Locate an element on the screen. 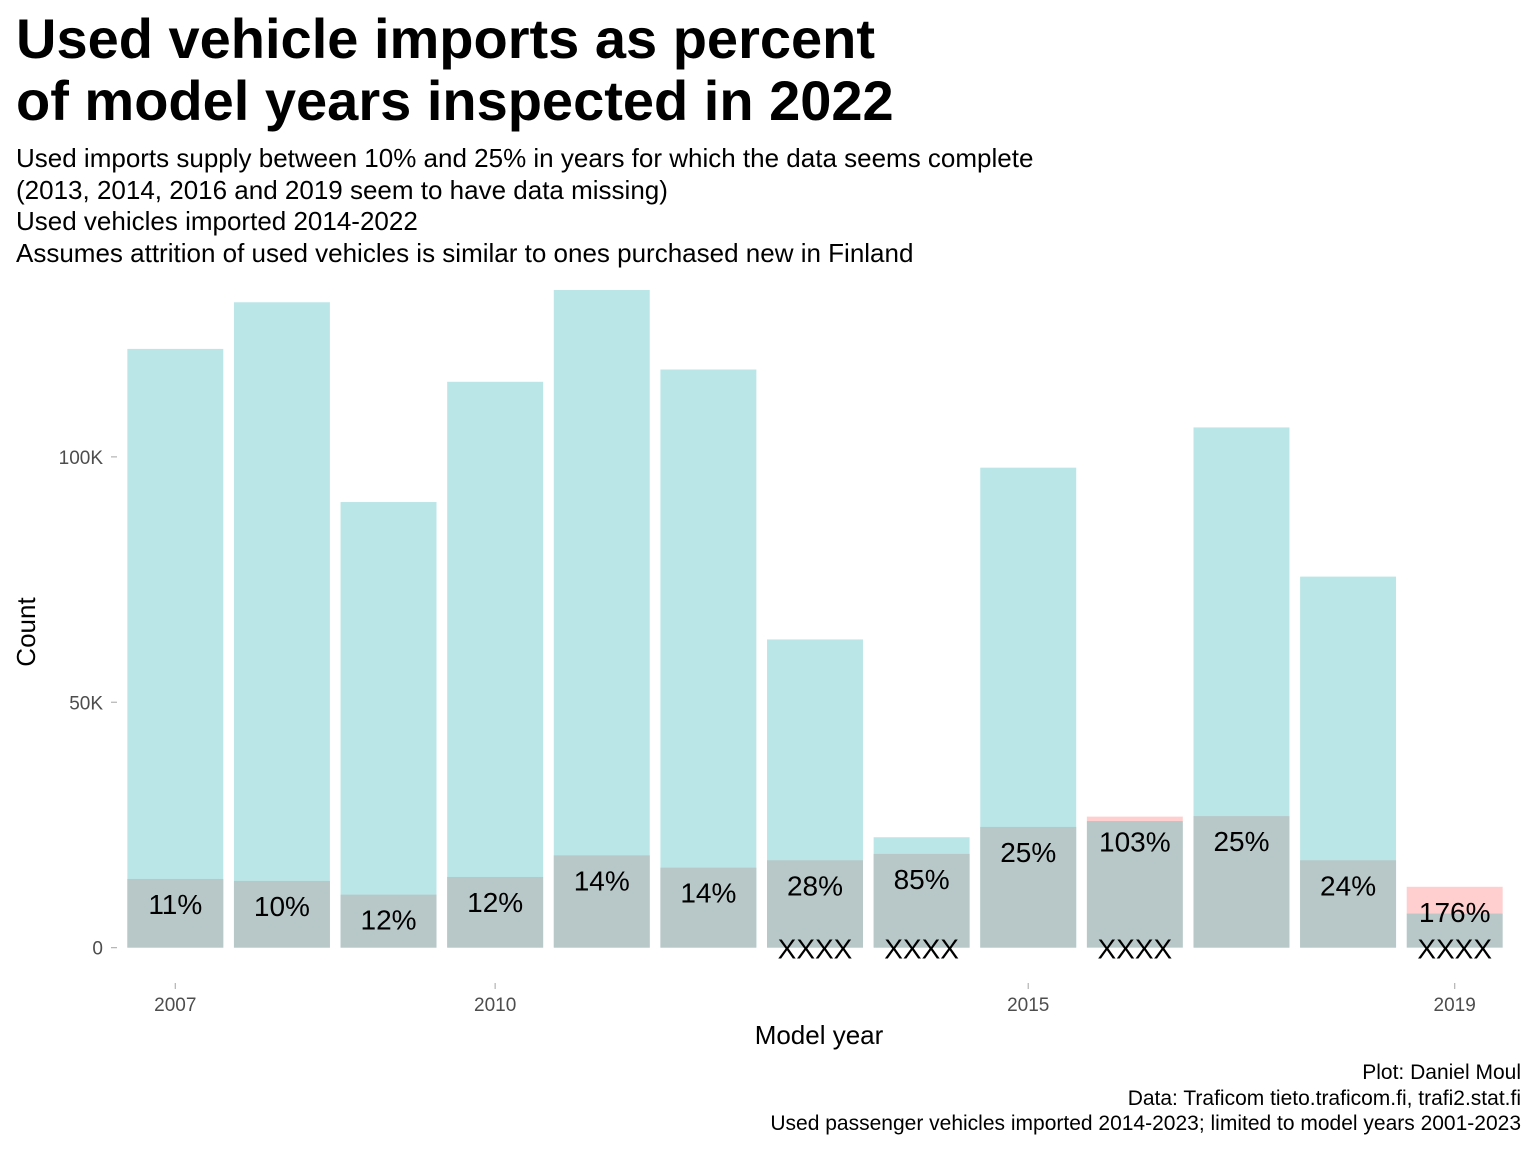 The height and width of the screenshot is (1152, 1536). y-axis: 0 50K 100K is located at coordinates (88, 704).